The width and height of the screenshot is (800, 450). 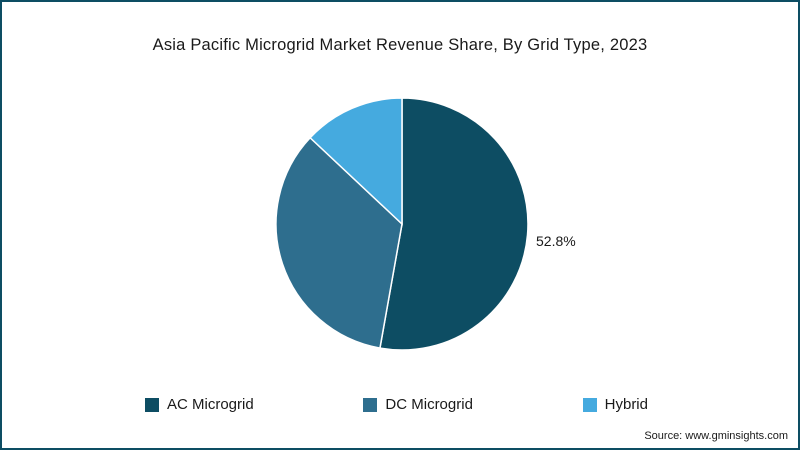 What do you see at coordinates (716, 436) in the screenshot?
I see `source-text: Source: www.gminsights.com` at bounding box center [716, 436].